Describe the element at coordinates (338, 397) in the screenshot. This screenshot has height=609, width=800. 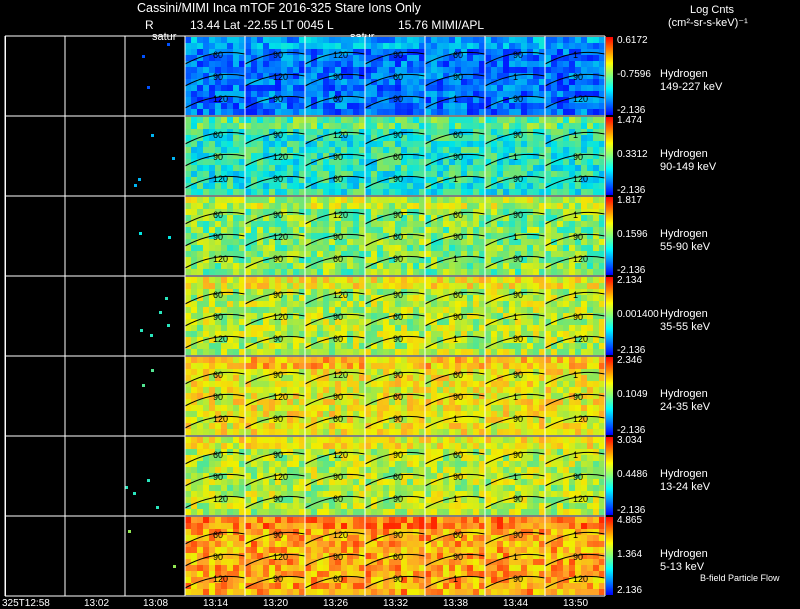
I see `contour-label: 90` at that location.